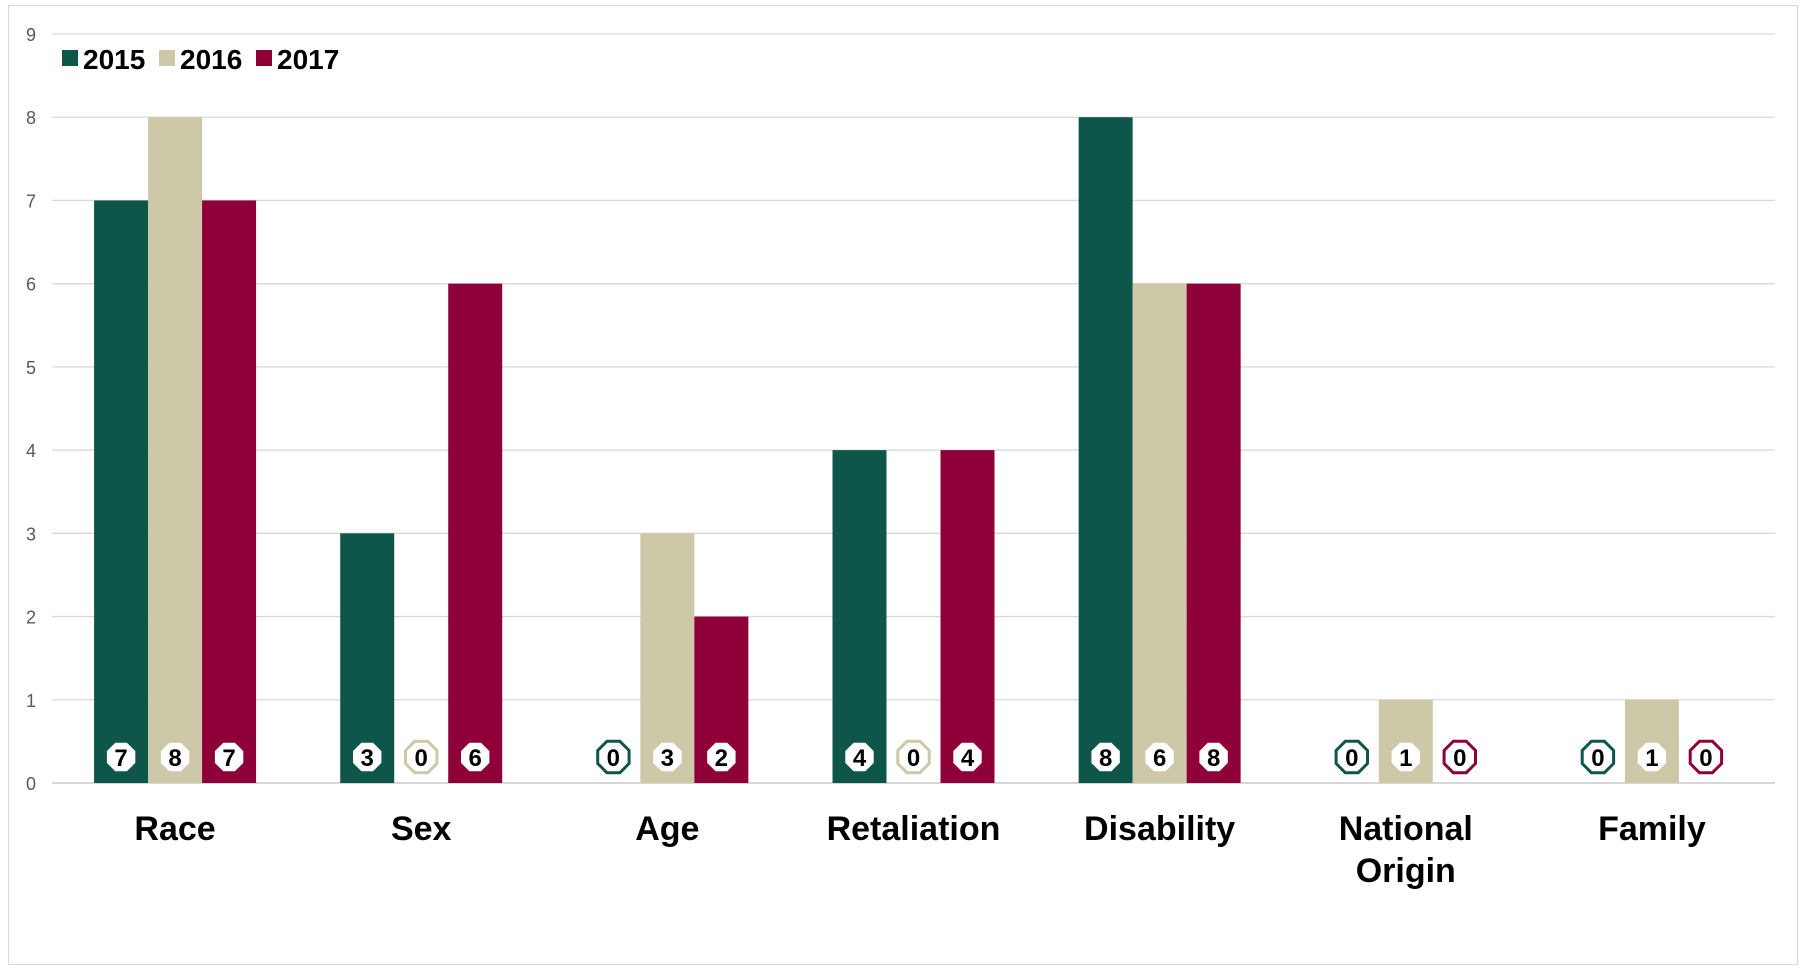 The width and height of the screenshot is (1807, 973). Describe the element at coordinates (31, 35) in the screenshot. I see `y-tick-label: 9` at that location.